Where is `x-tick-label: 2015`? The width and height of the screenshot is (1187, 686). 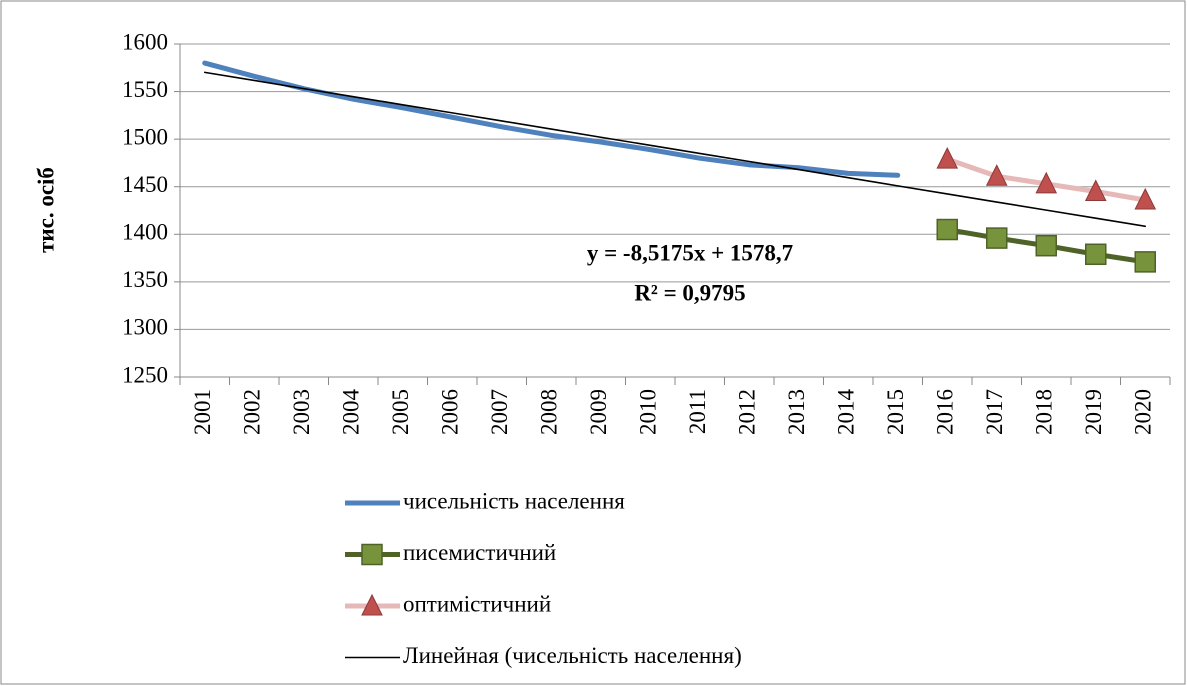 x-tick-label: 2015 is located at coordinates (895, 412).